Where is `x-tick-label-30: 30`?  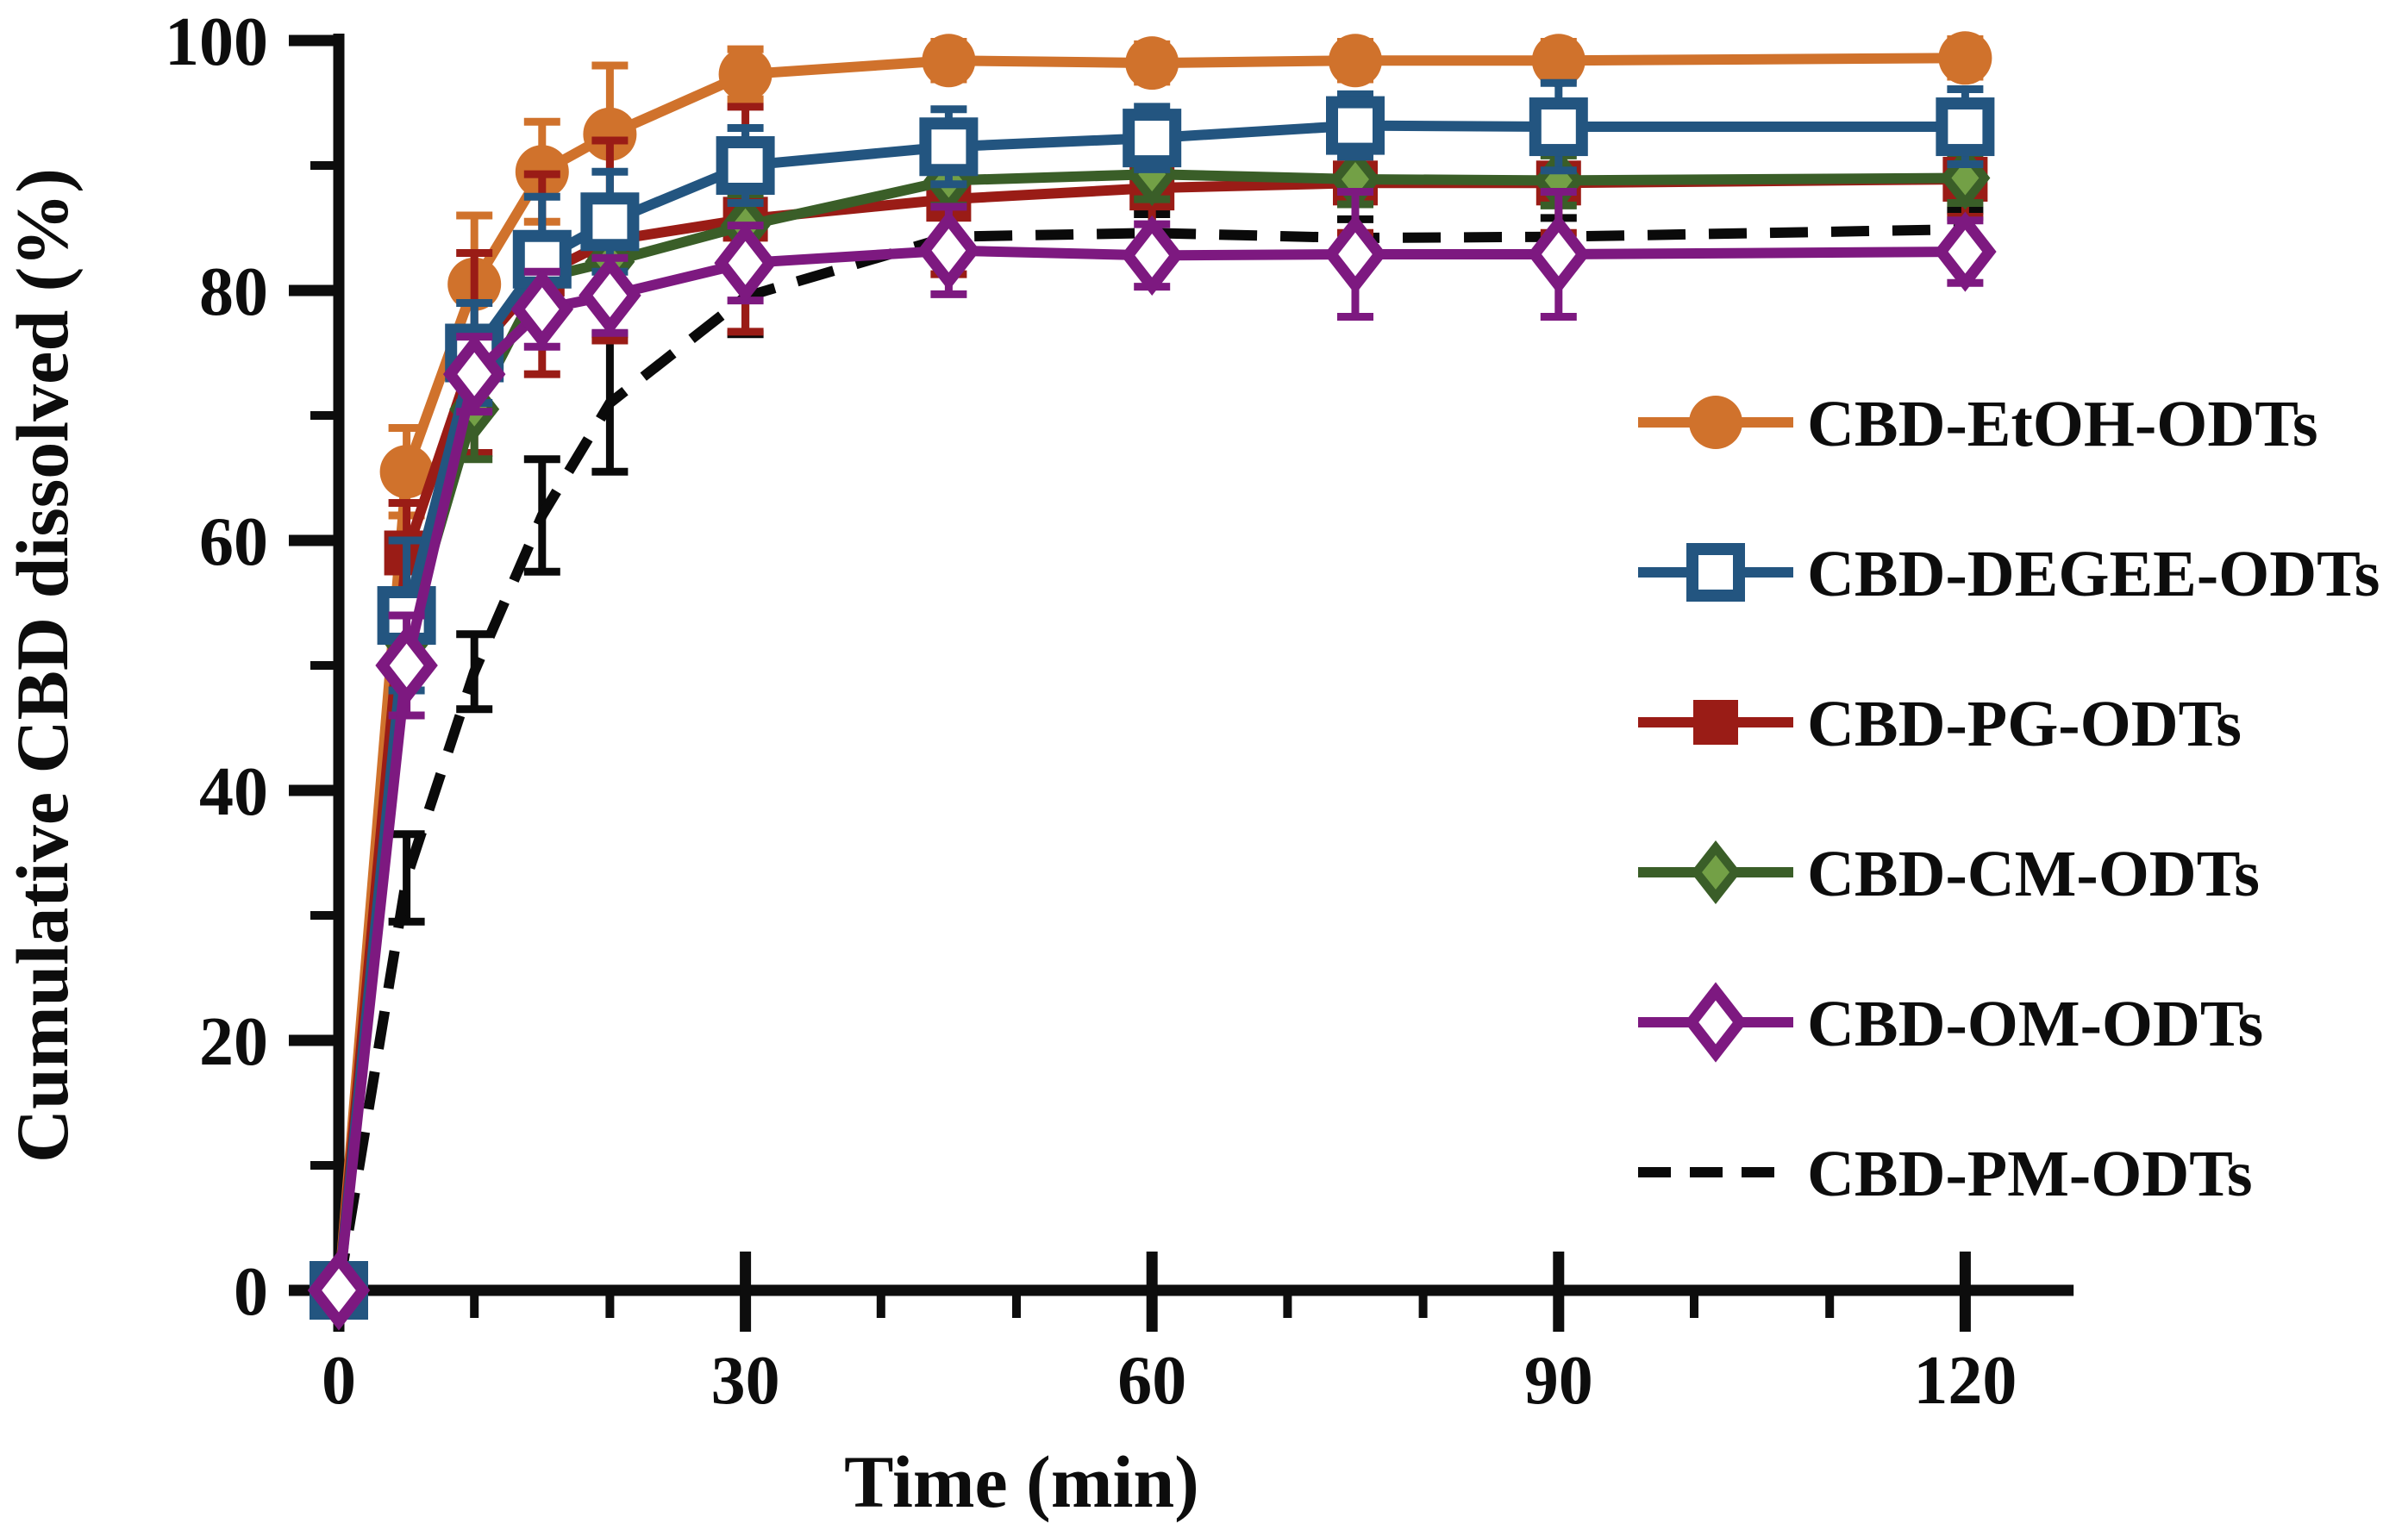
x-tick-label-30: 30 is located at coordinates (745, 1381).